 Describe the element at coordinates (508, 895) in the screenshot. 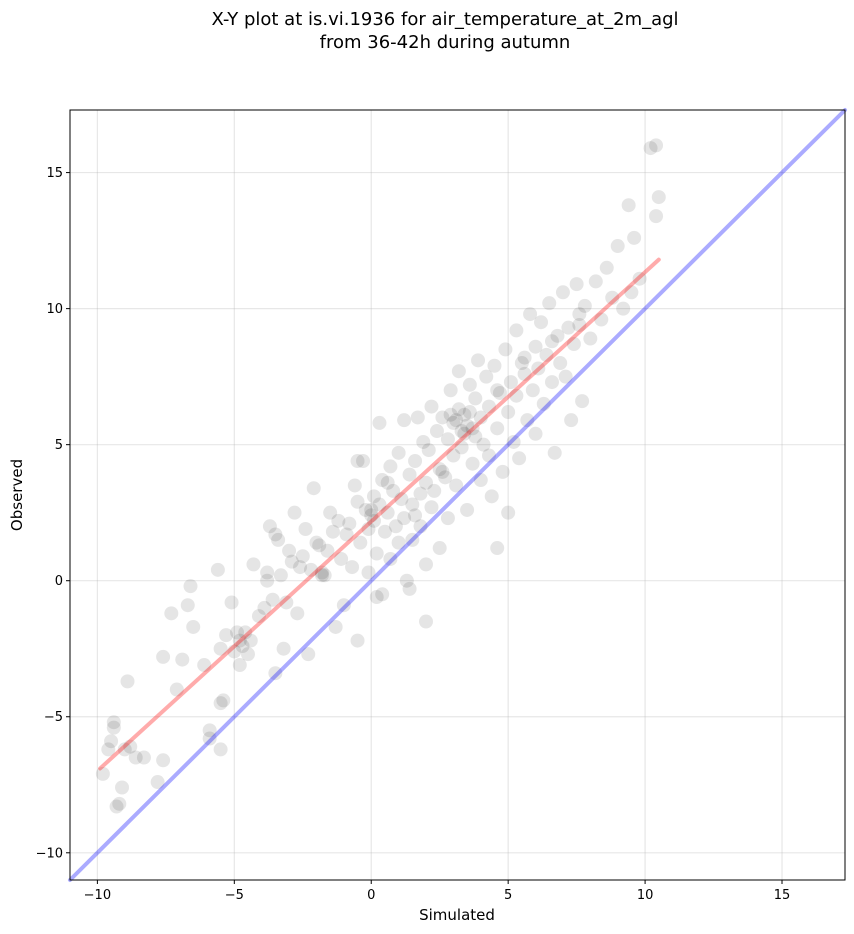

I see `x-tick-label: 5` at that location.